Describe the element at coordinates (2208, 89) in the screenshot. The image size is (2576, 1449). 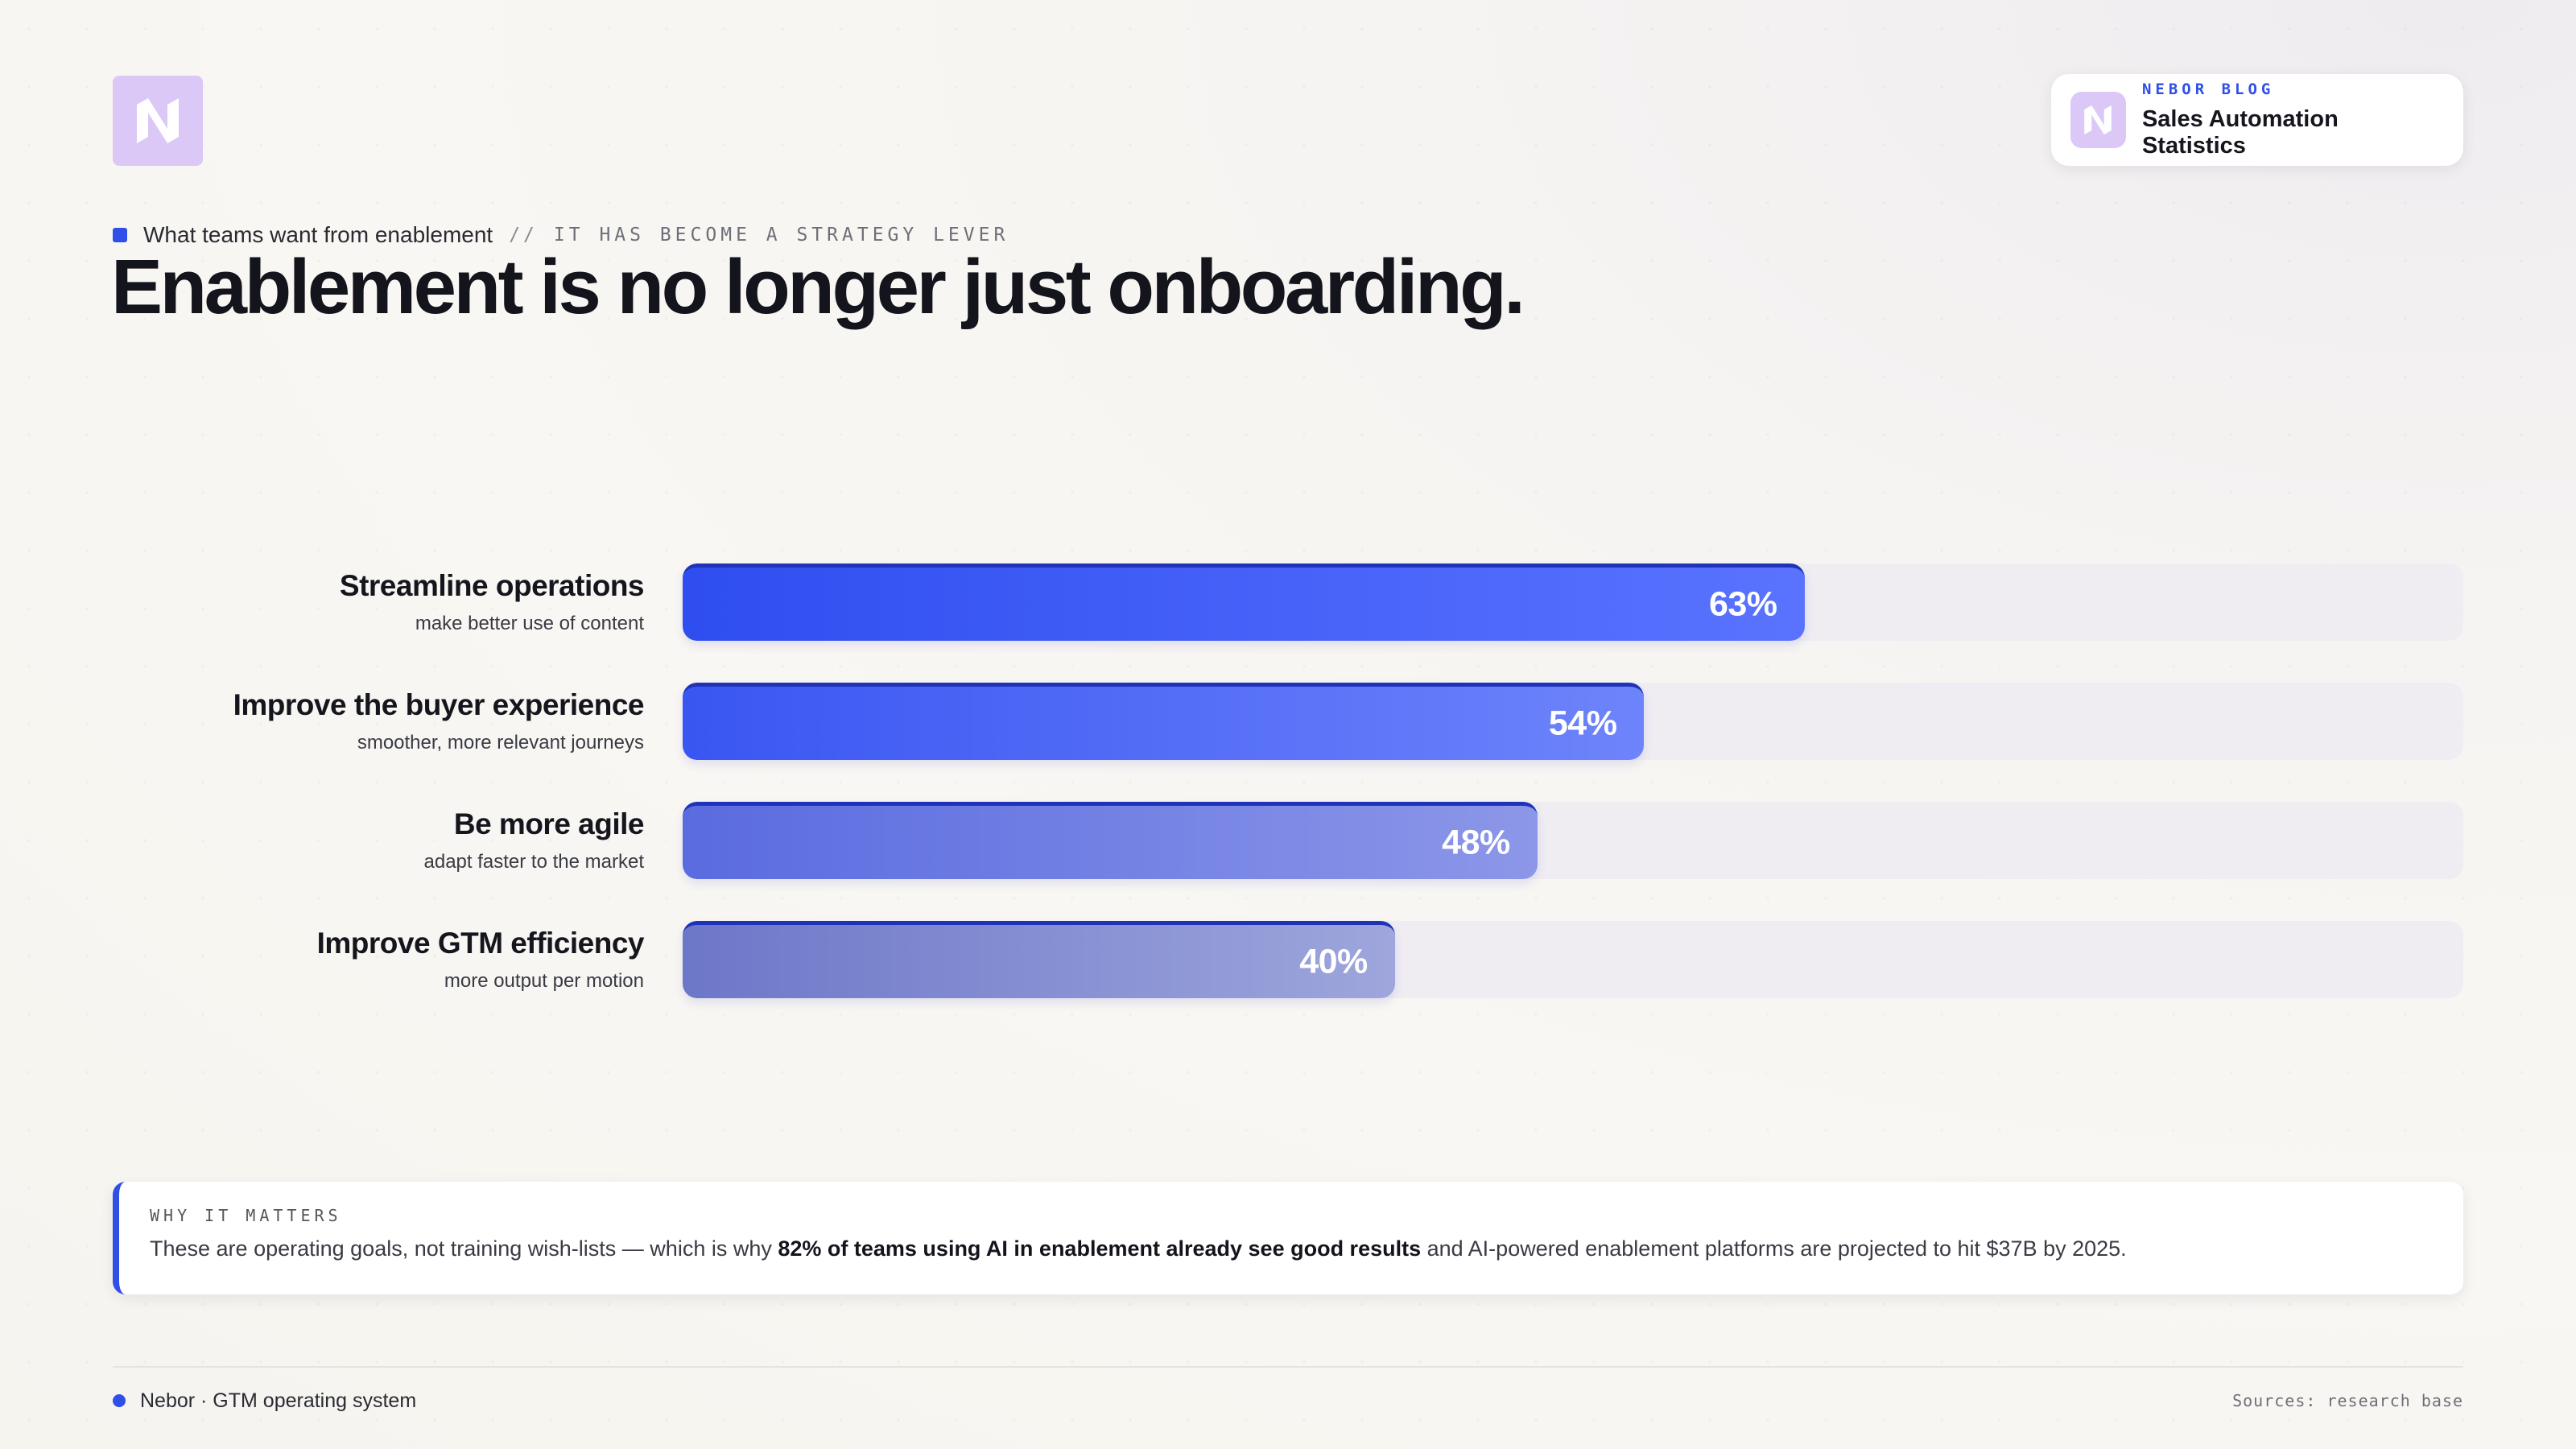
I see `badge-kicker: NEBOR BLOG` at that location.